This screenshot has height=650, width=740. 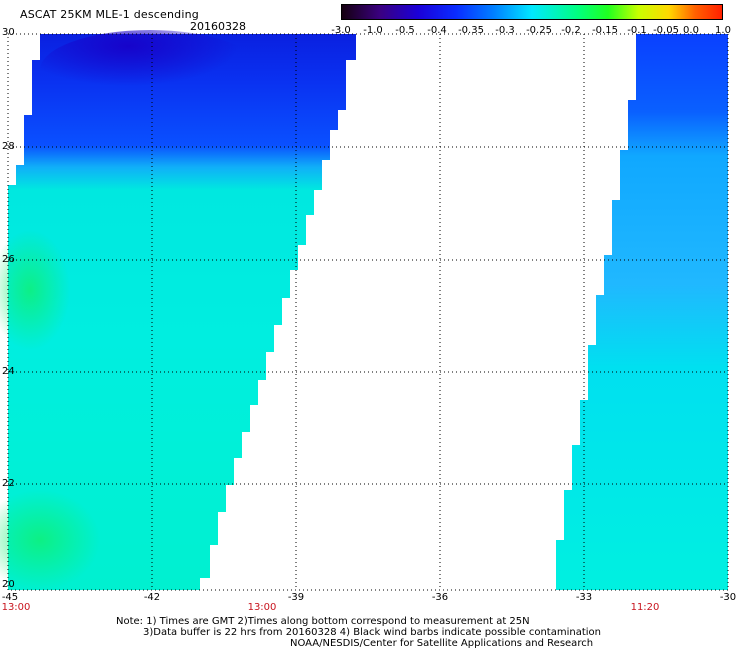 I want to click on deep-blue-region, so click(x=150, y=70).